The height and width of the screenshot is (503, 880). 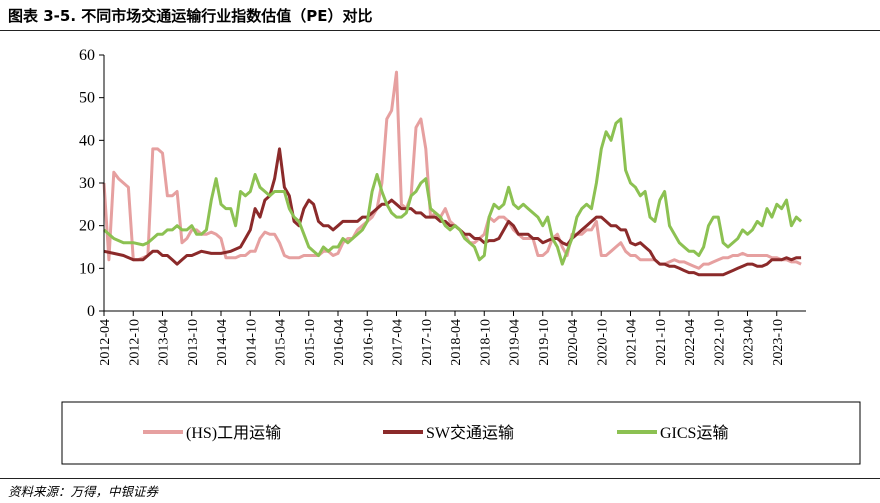 I want to click on x-tick-label: 2023-10, so click(x=778, y=342).